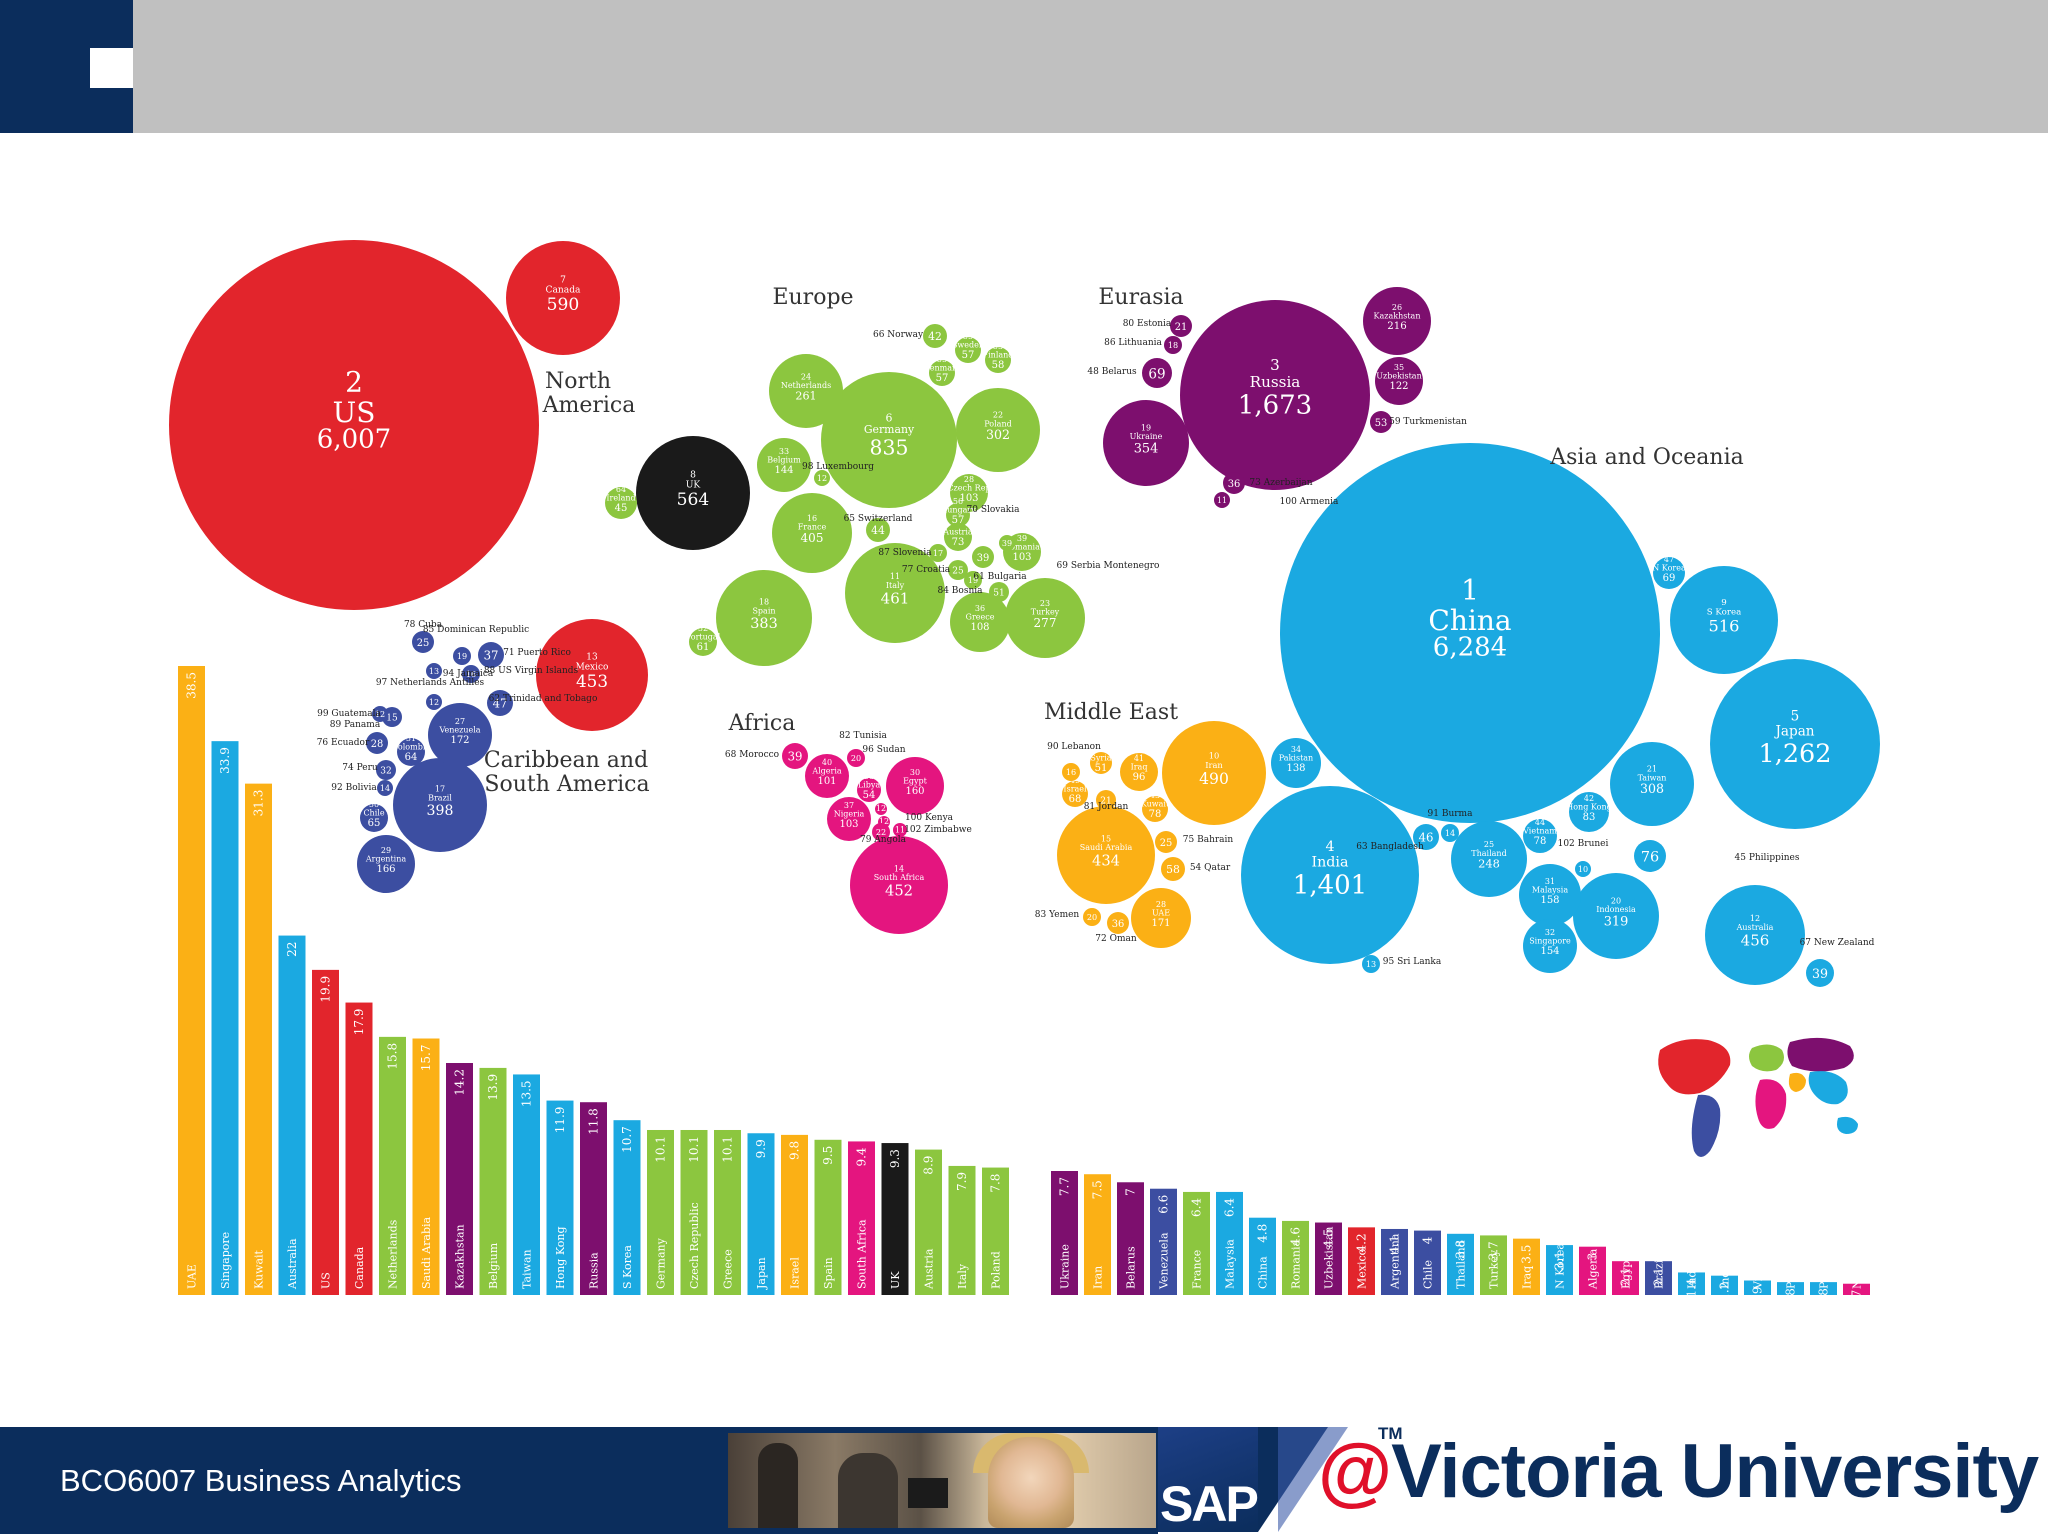 The height and width of the screenshot is (1536, 2048). What do you see at coordinates (1488, 853) in the screenshot?
I see `bubble-name: Thailand` at bounding box center [1488, 853].